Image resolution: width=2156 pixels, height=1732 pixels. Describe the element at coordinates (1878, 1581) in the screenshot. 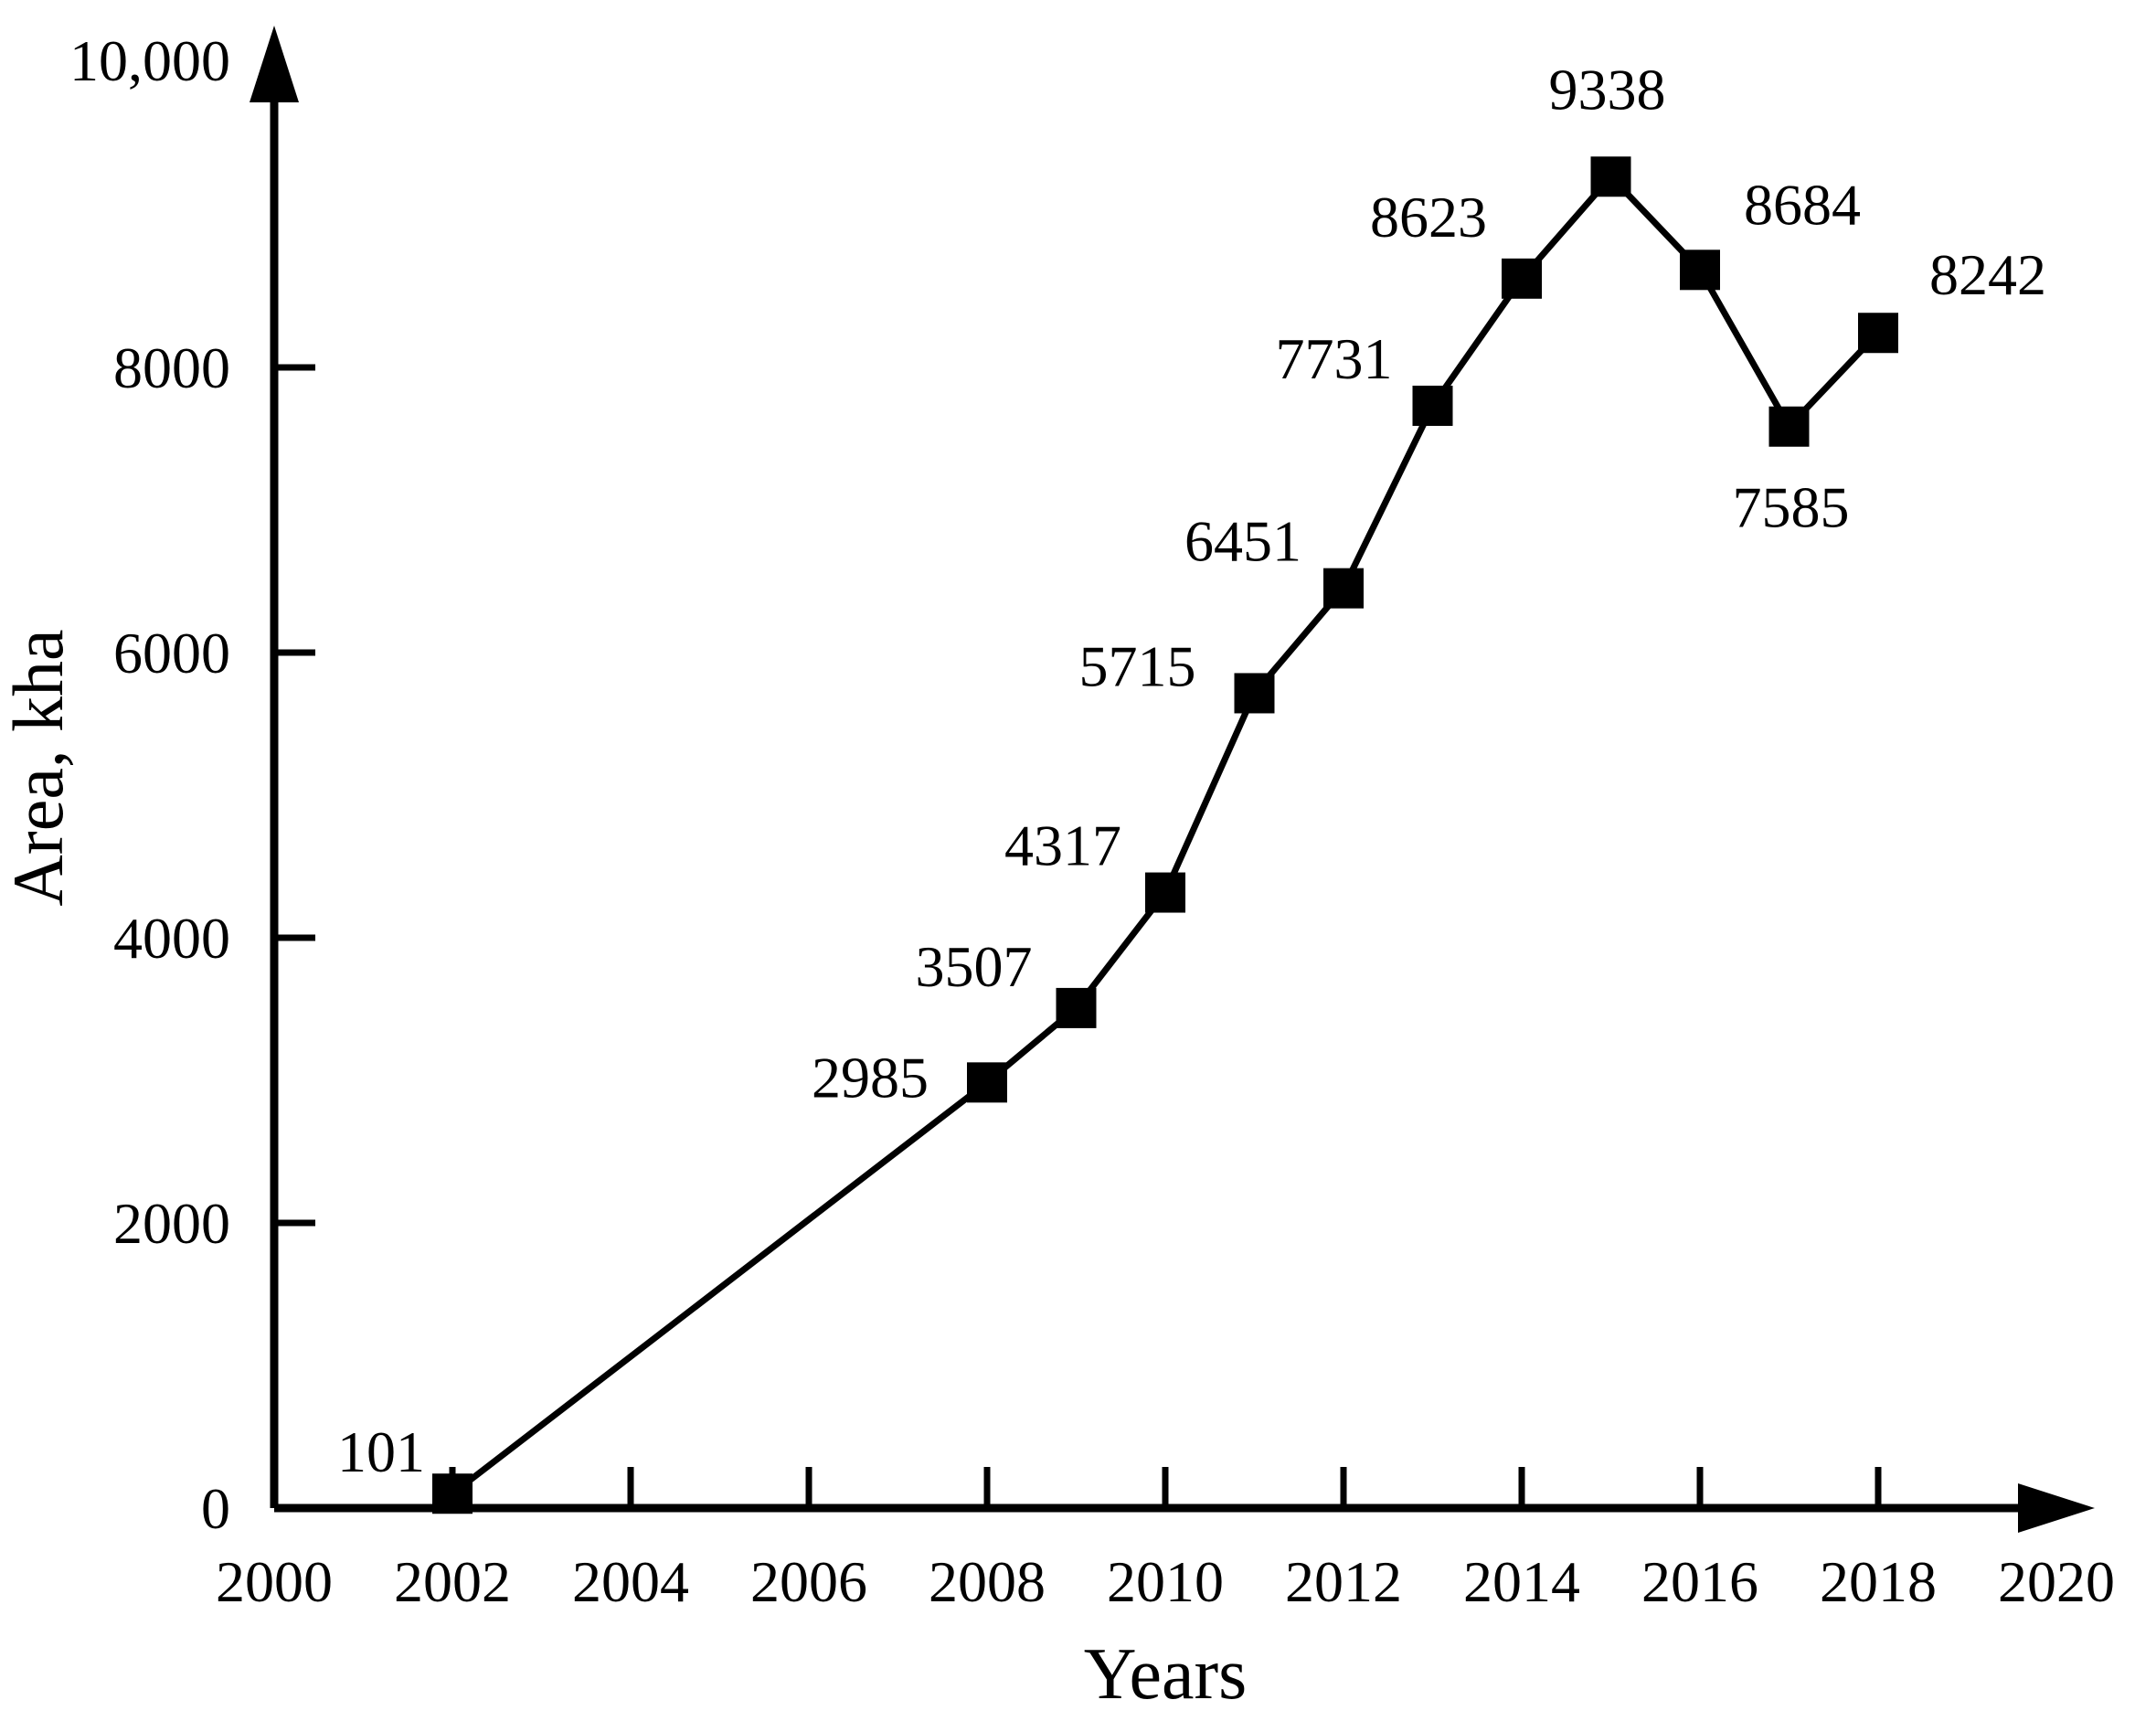

I see `x-axis-tick-label: 2018` at that location.